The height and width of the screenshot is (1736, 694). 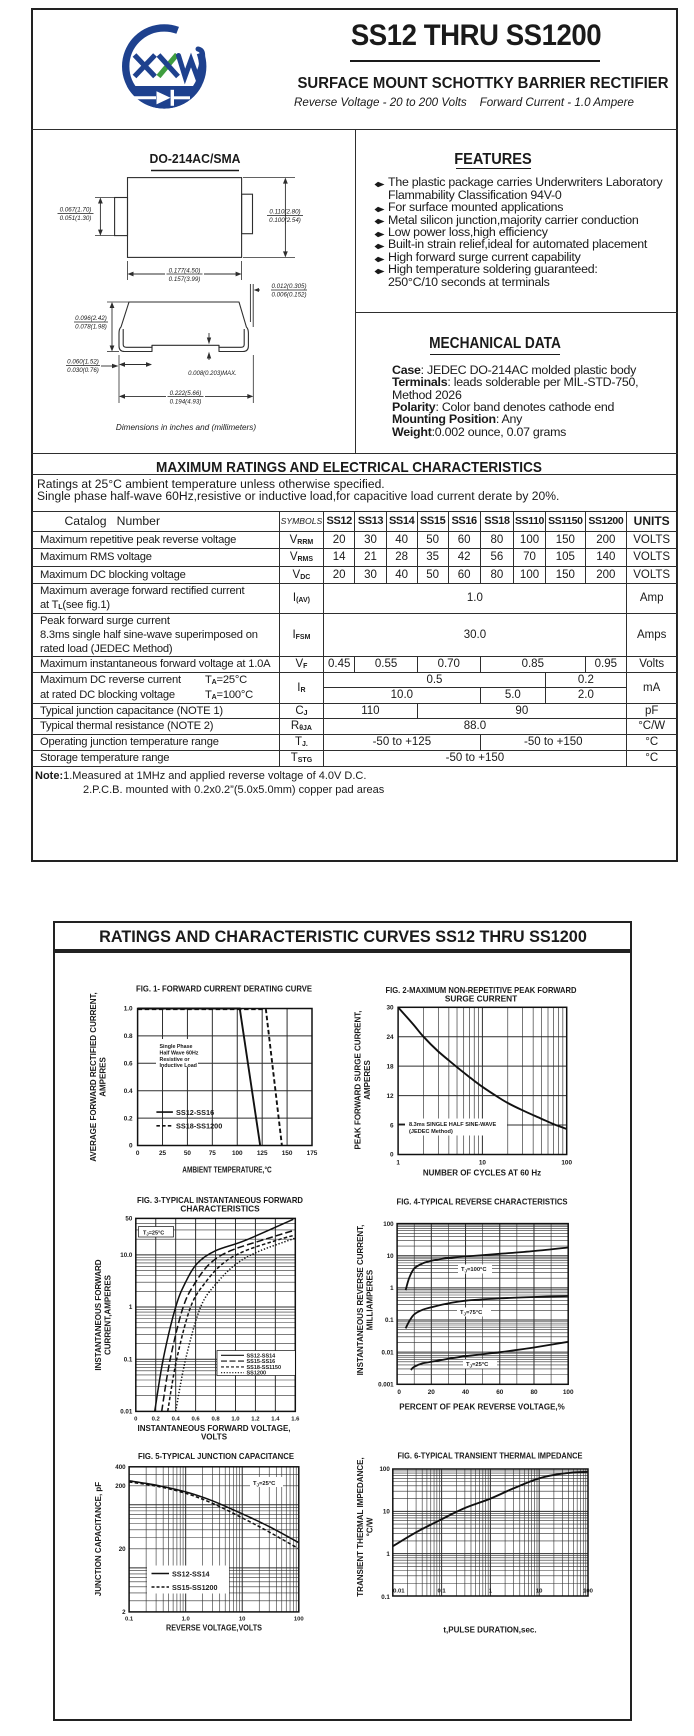 What do you see at coordinates (489, 1630) in the screenshot?
I see `svg-text: t,PULSE DURATION,sec.` at bounding box center [489, 1630].